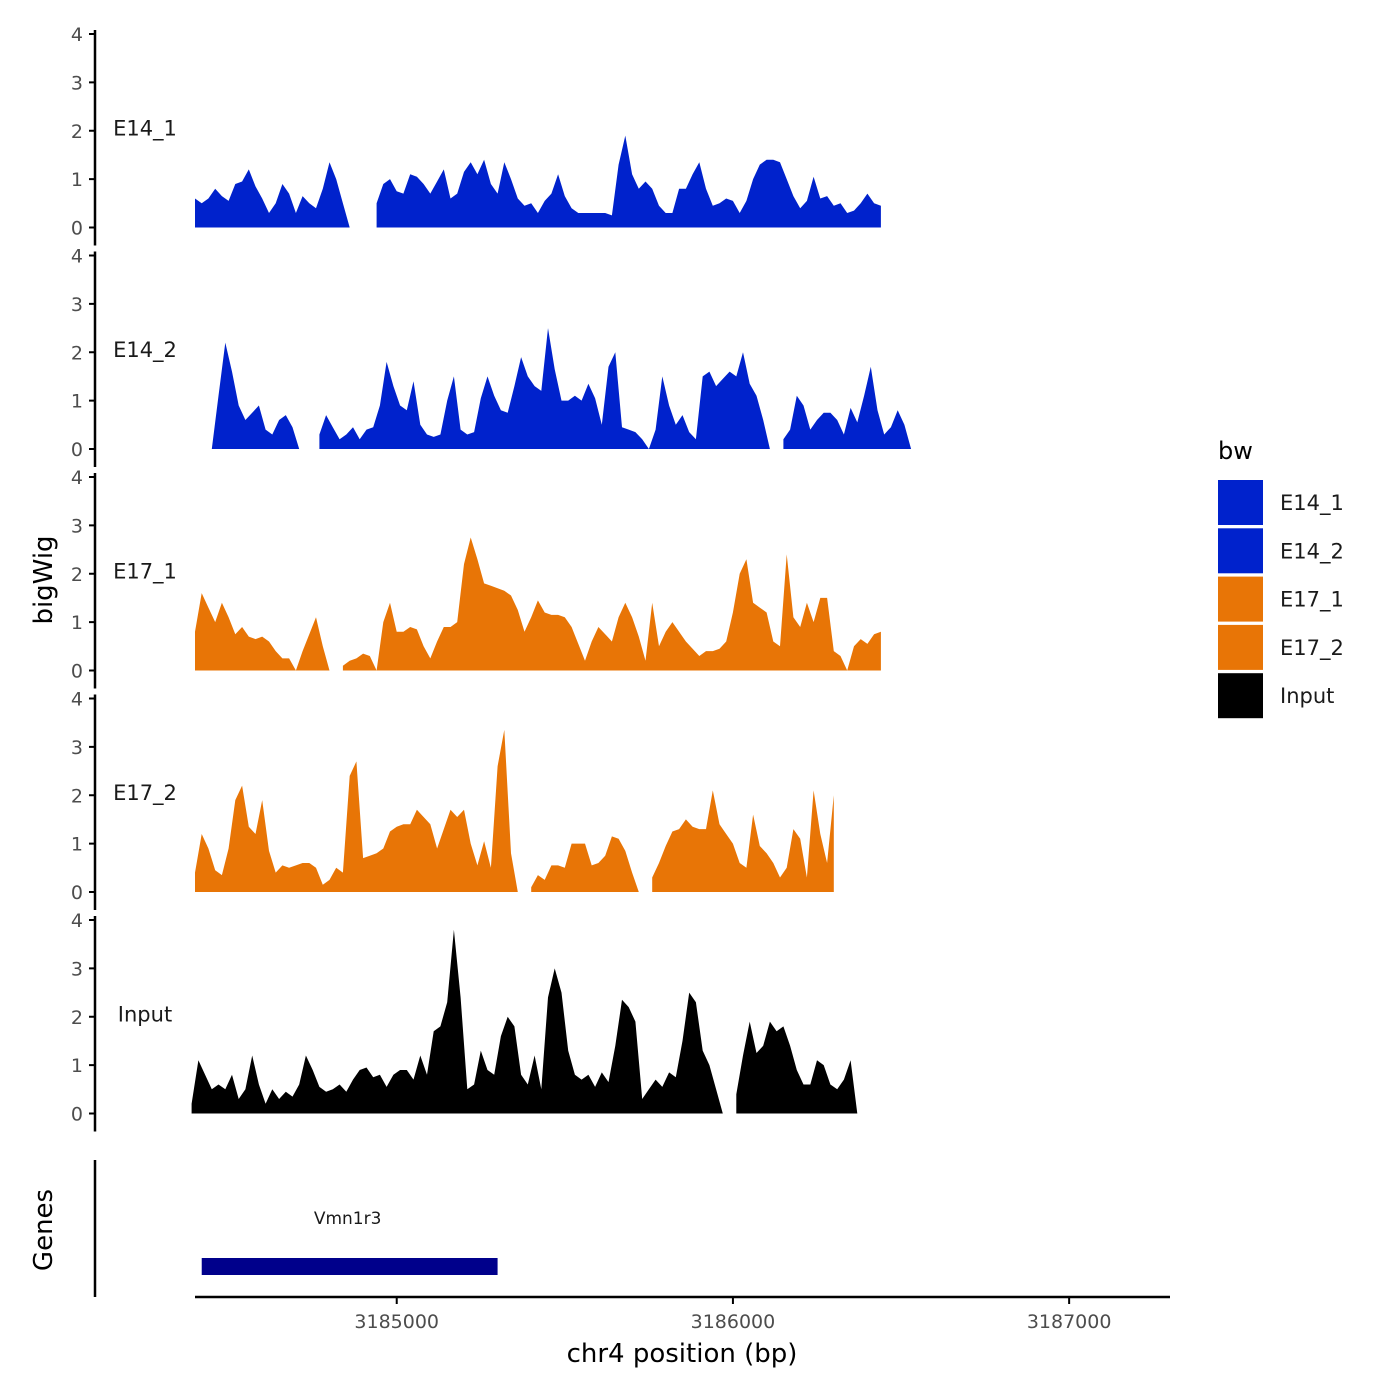  Describe the element at coordinates (682, 1354) in the screenshot. I see `x-axis-title: chr4 position (bp)` at that location.